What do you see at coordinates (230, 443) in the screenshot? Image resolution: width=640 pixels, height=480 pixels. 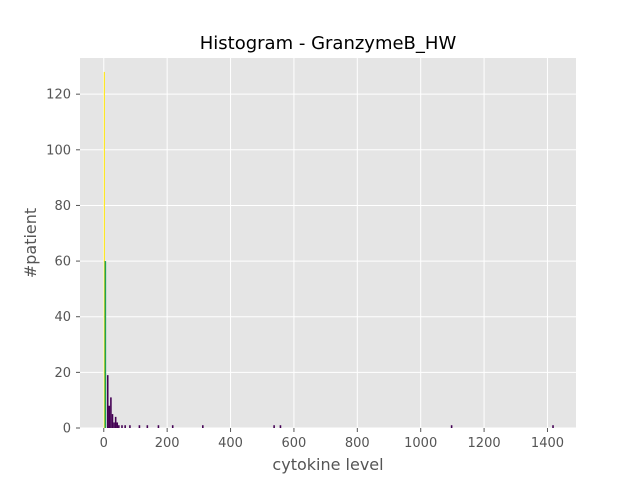 I see `x-tick-label: 400` at bounding box center [230, 443].